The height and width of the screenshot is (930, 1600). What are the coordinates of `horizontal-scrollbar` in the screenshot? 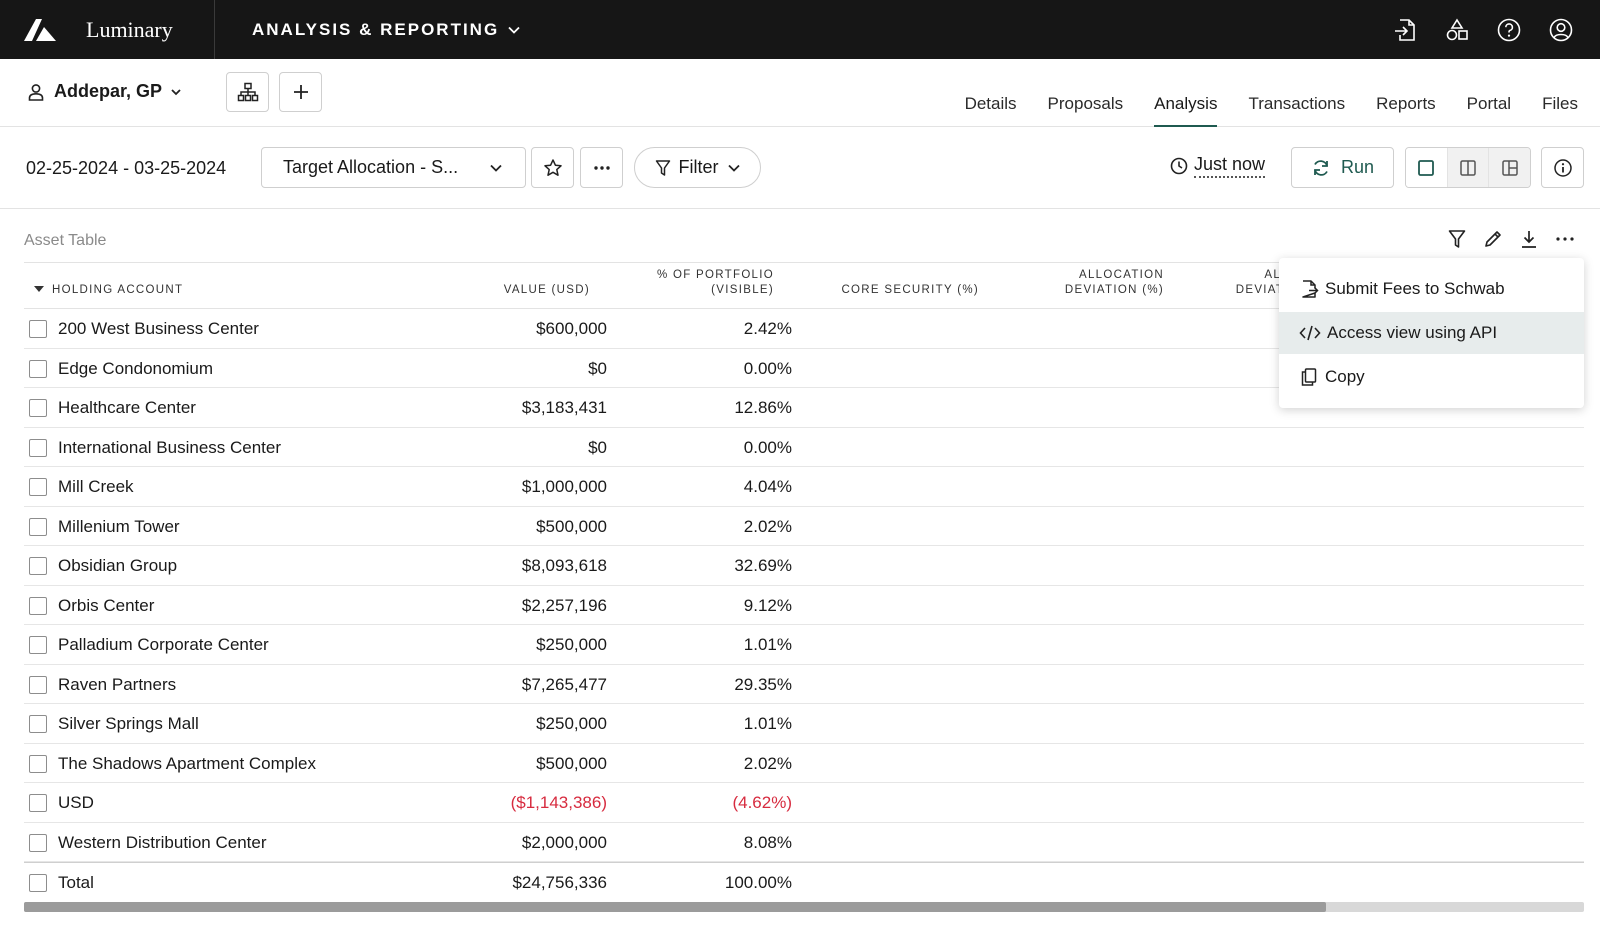 It's located at (804, 907).